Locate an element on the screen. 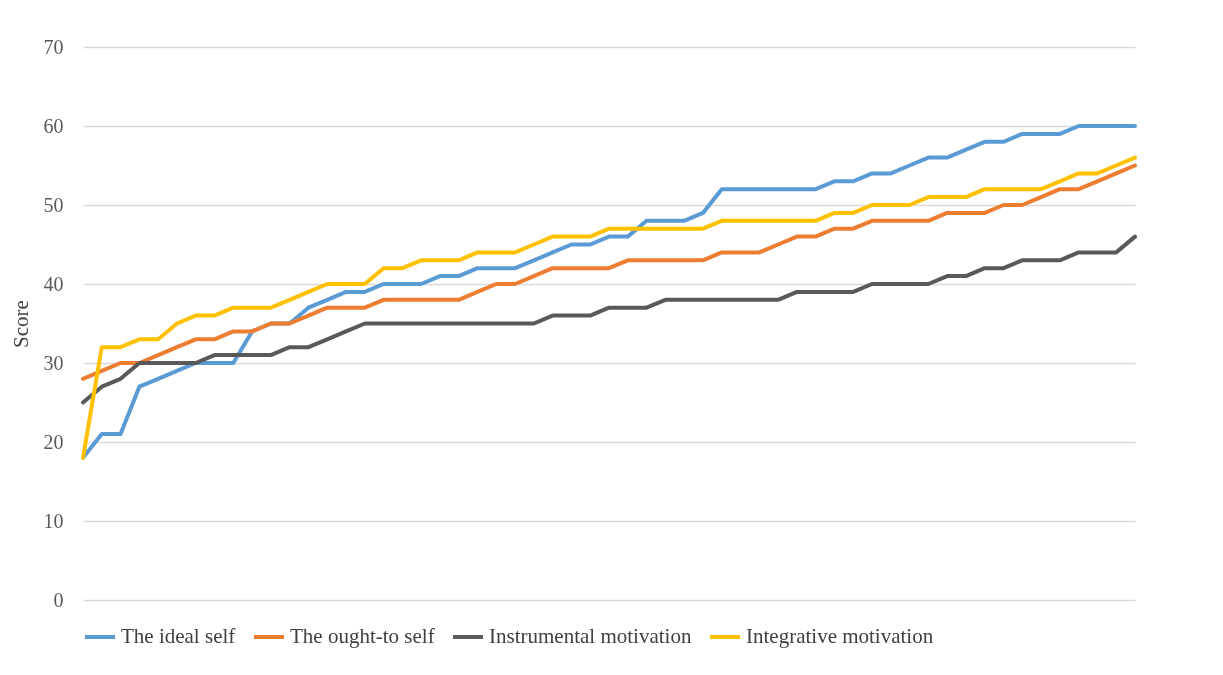  legend-label: Instrumental motivation is located at coordinates (590, 636).